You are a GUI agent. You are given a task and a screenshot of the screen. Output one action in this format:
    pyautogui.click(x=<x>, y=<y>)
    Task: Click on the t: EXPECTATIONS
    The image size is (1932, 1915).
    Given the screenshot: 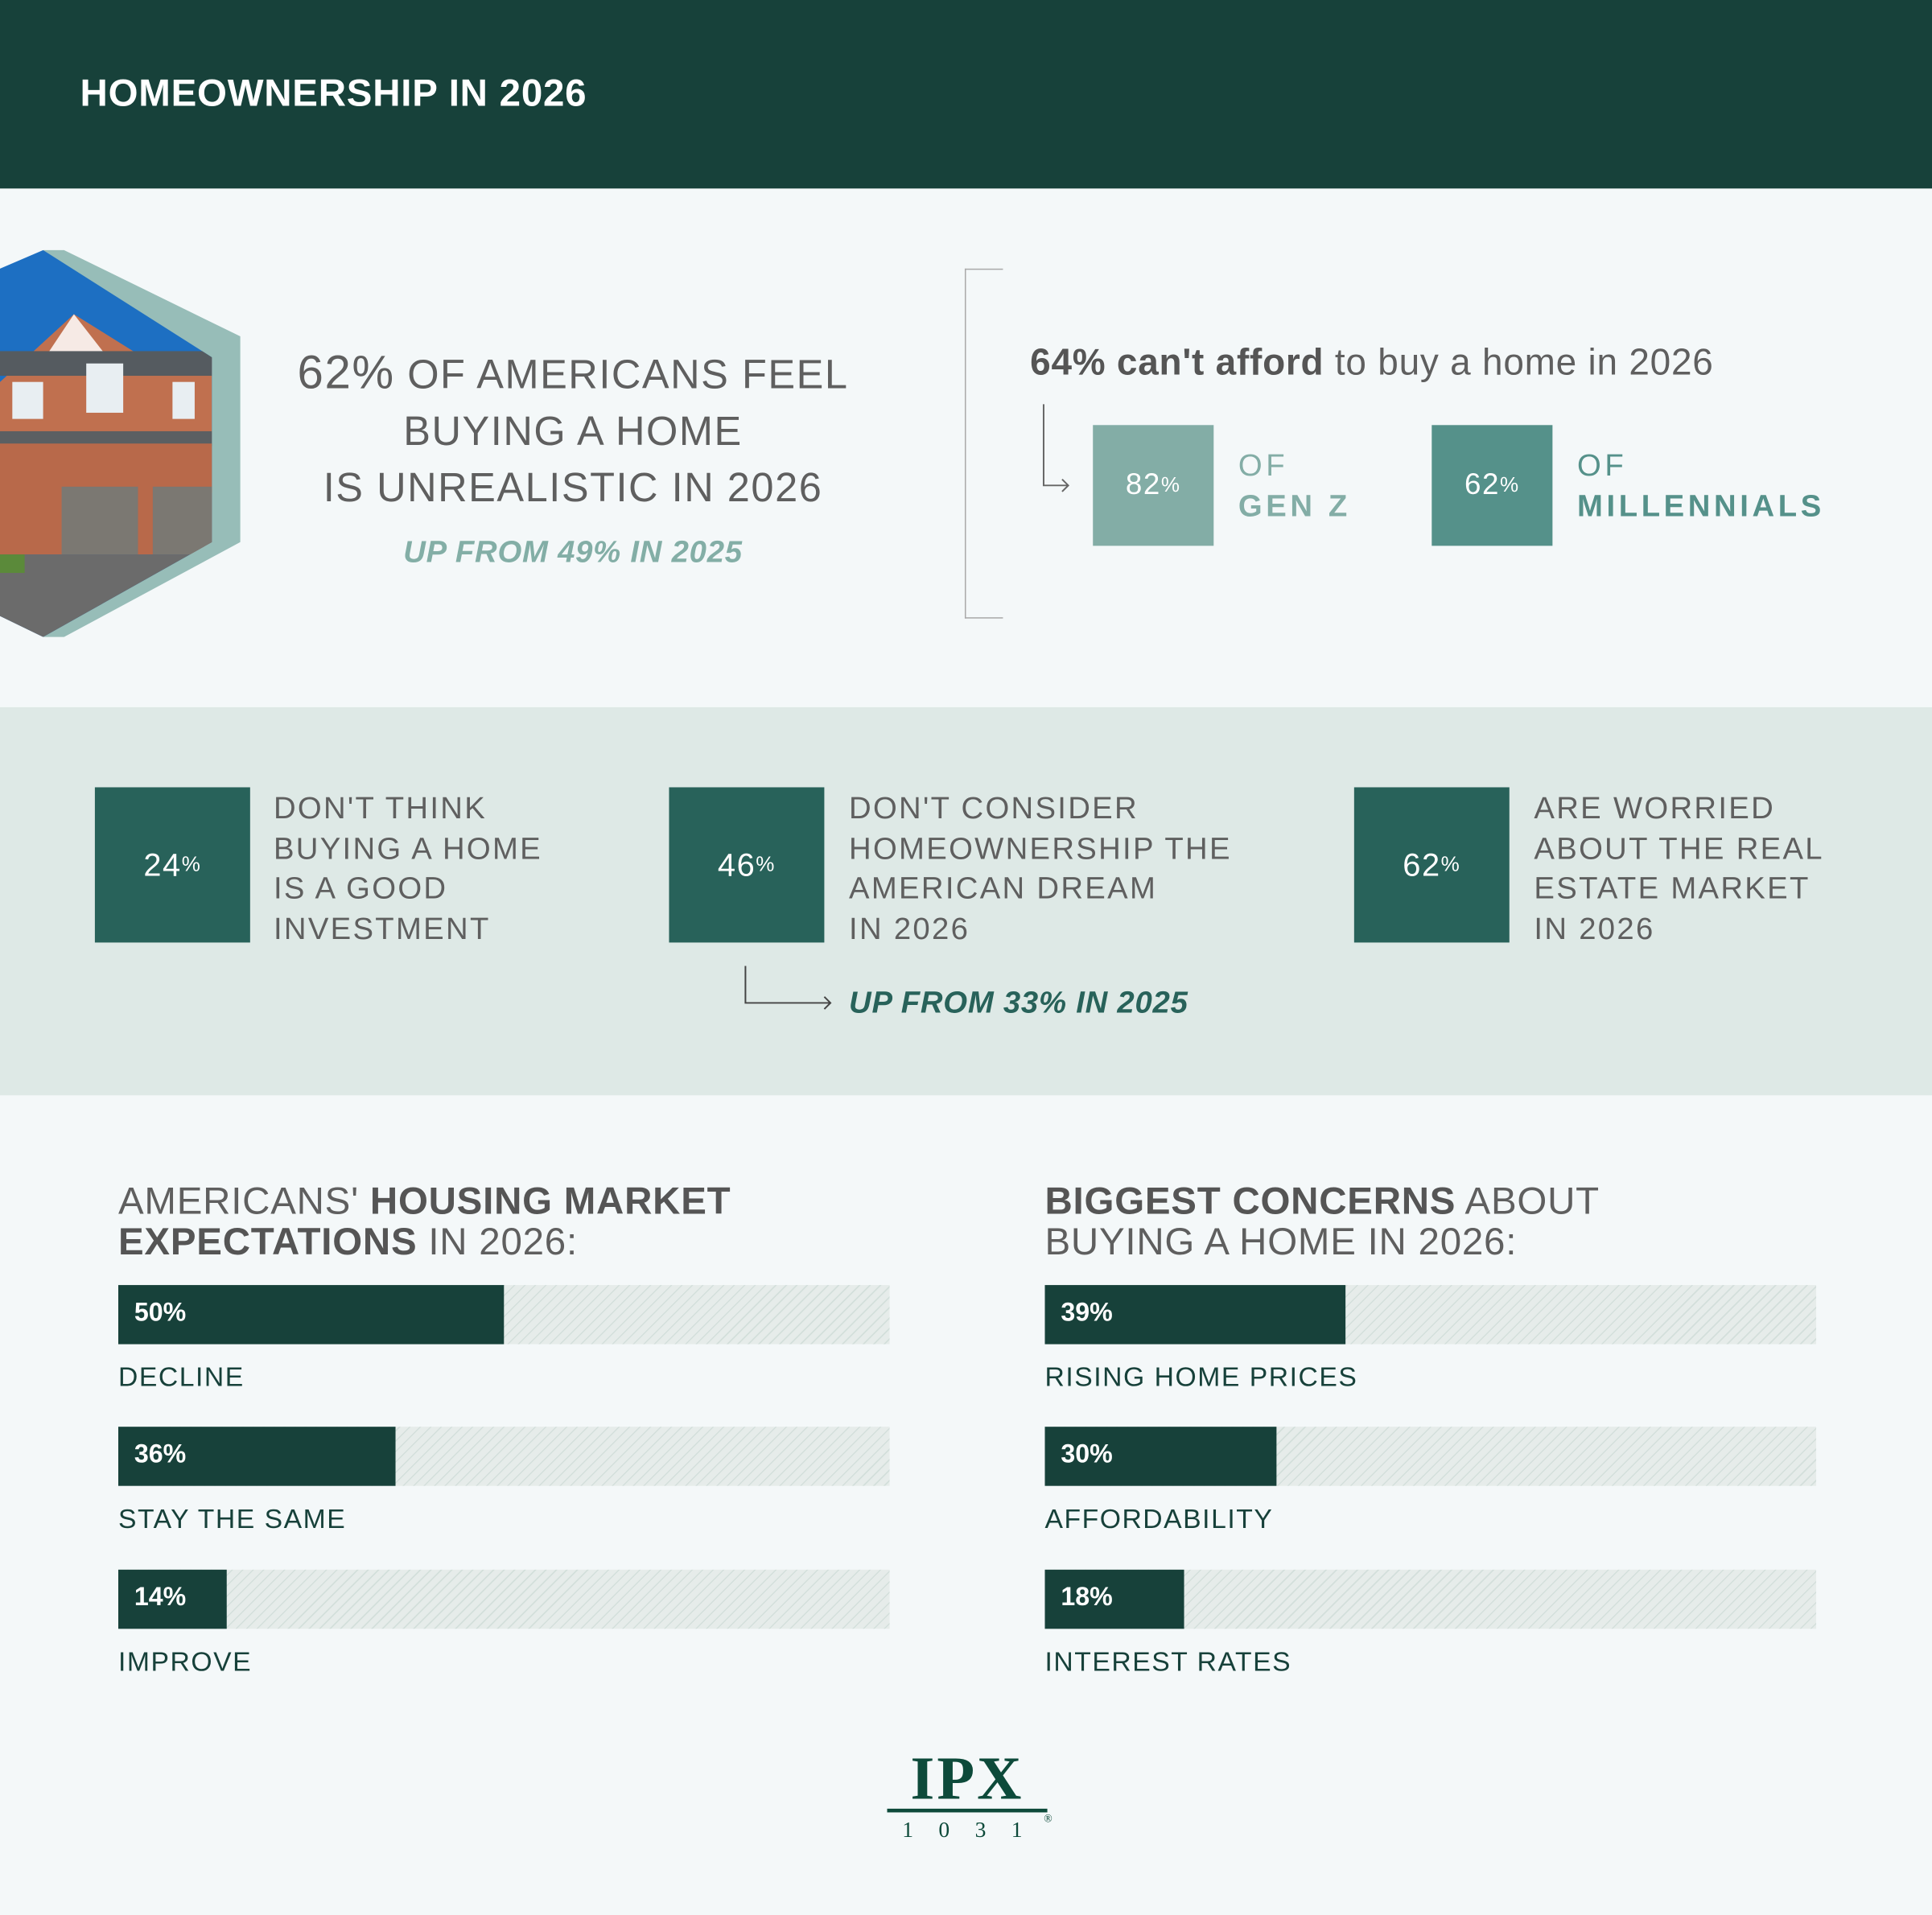 What is the action you would take?
    pyautogui.click(x=268, y=1241)
    